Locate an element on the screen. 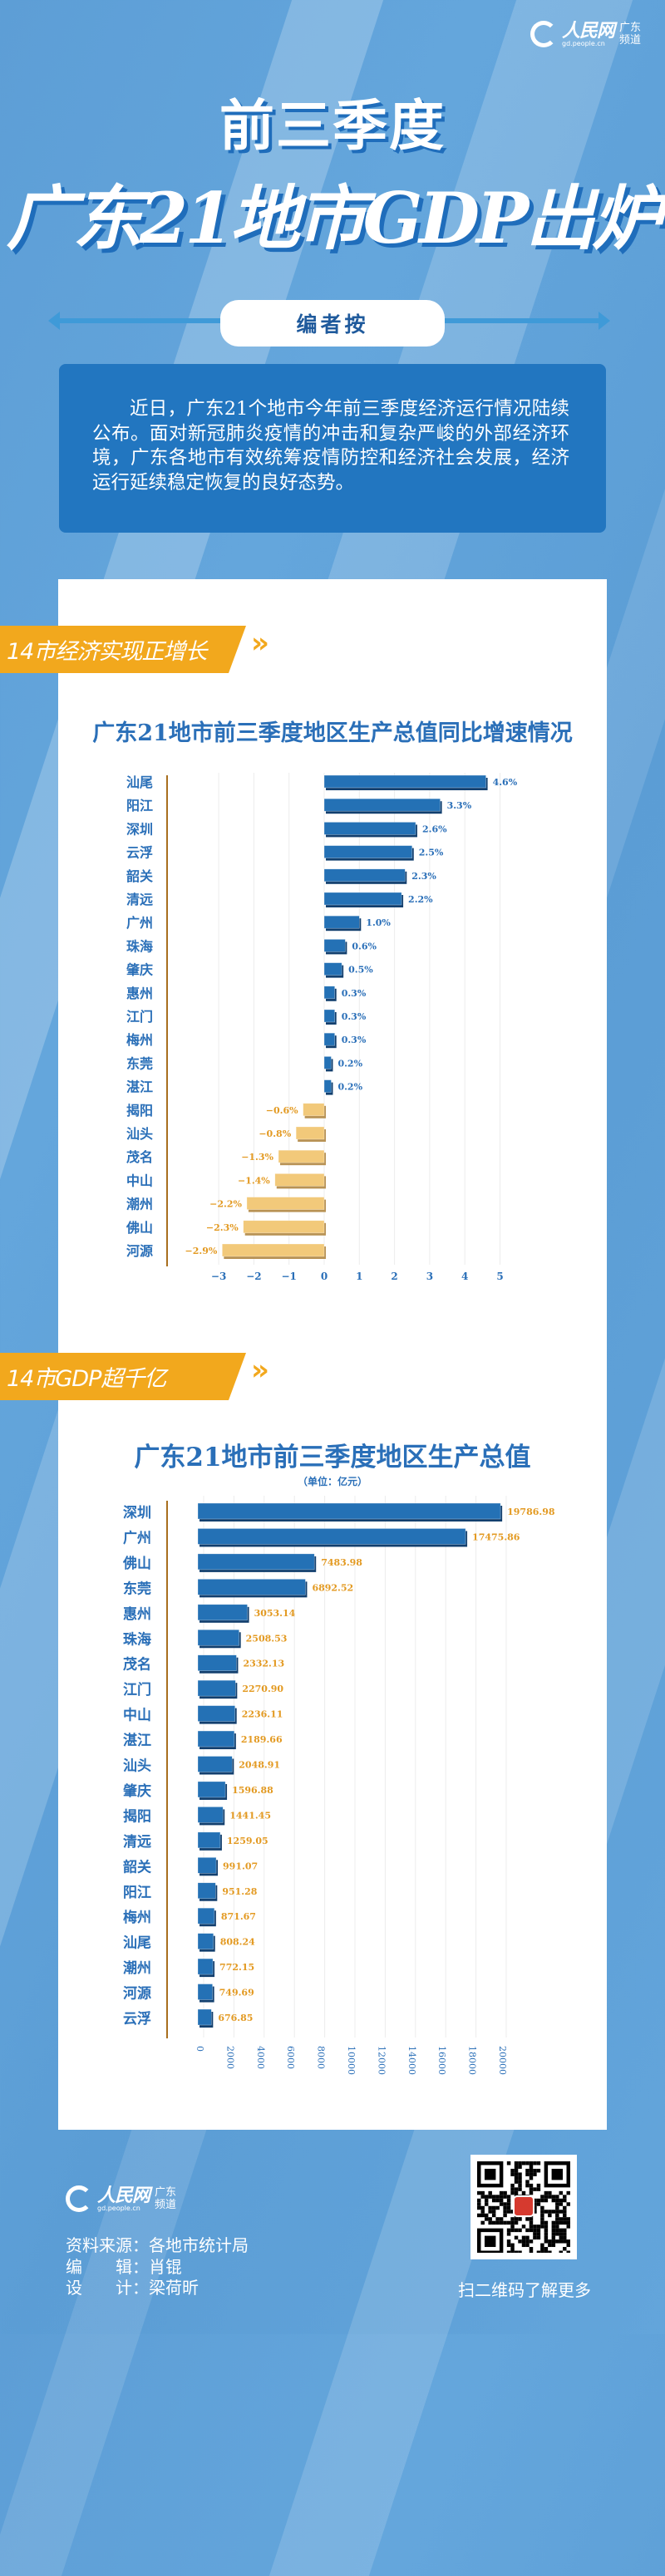 This screenshot has height=2576, width=665. value-label: 1596.88 is located at coordinates (252, 1791).